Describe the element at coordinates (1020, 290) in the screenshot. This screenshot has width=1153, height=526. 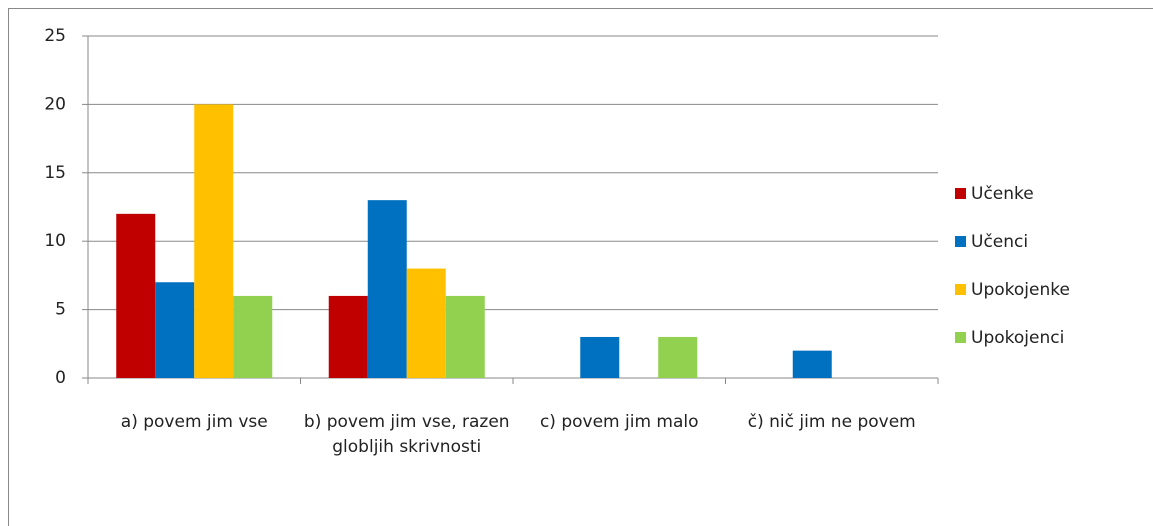
I see `legend-label: Upokojenke` at that location.